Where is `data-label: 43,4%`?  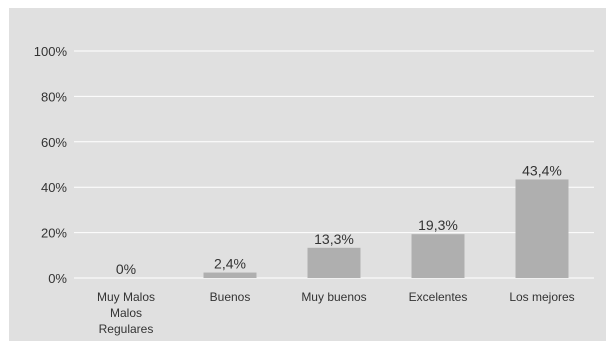
data-label: 43,4% is located at coordinates (542, 170).